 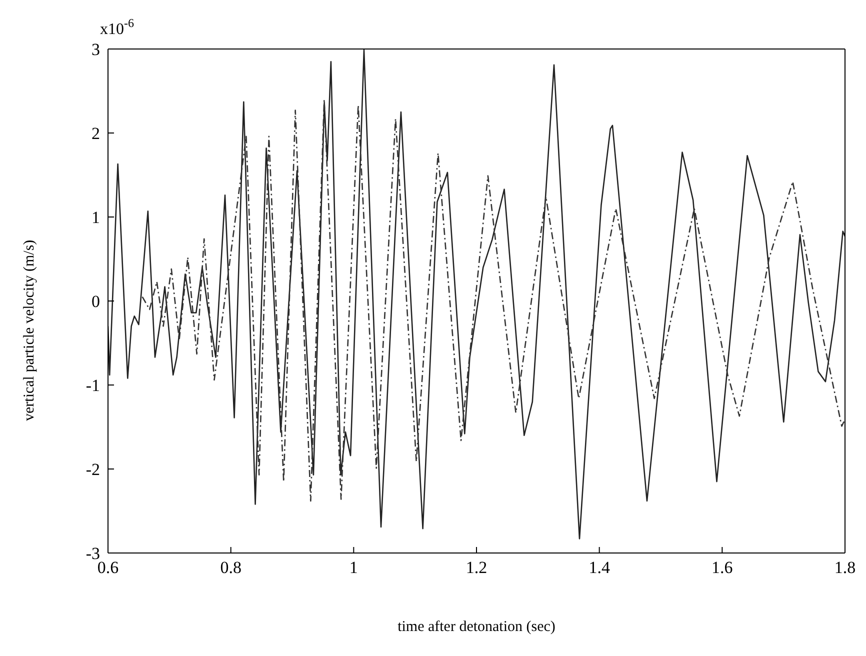 What do you see at coordinates (477, 627) in the screenshot?
I see `x-axis-title: time after detonation (sec)` at bounding box center [477, 627].